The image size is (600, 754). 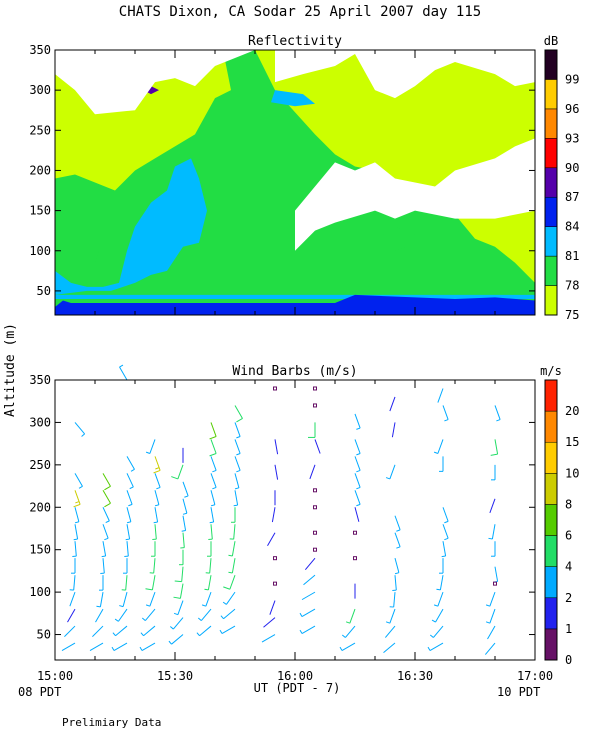 I want to click on plot-title: Reflectivity, so click(x=295, y=41).